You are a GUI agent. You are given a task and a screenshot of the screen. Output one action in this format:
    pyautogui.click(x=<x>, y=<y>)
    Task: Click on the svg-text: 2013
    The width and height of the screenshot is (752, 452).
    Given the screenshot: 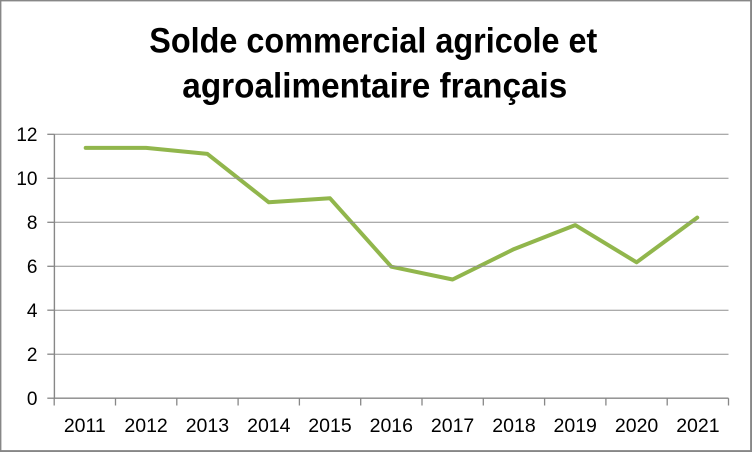 What is the action you would take?
    pyautogui.click(x=207, y=426)
    